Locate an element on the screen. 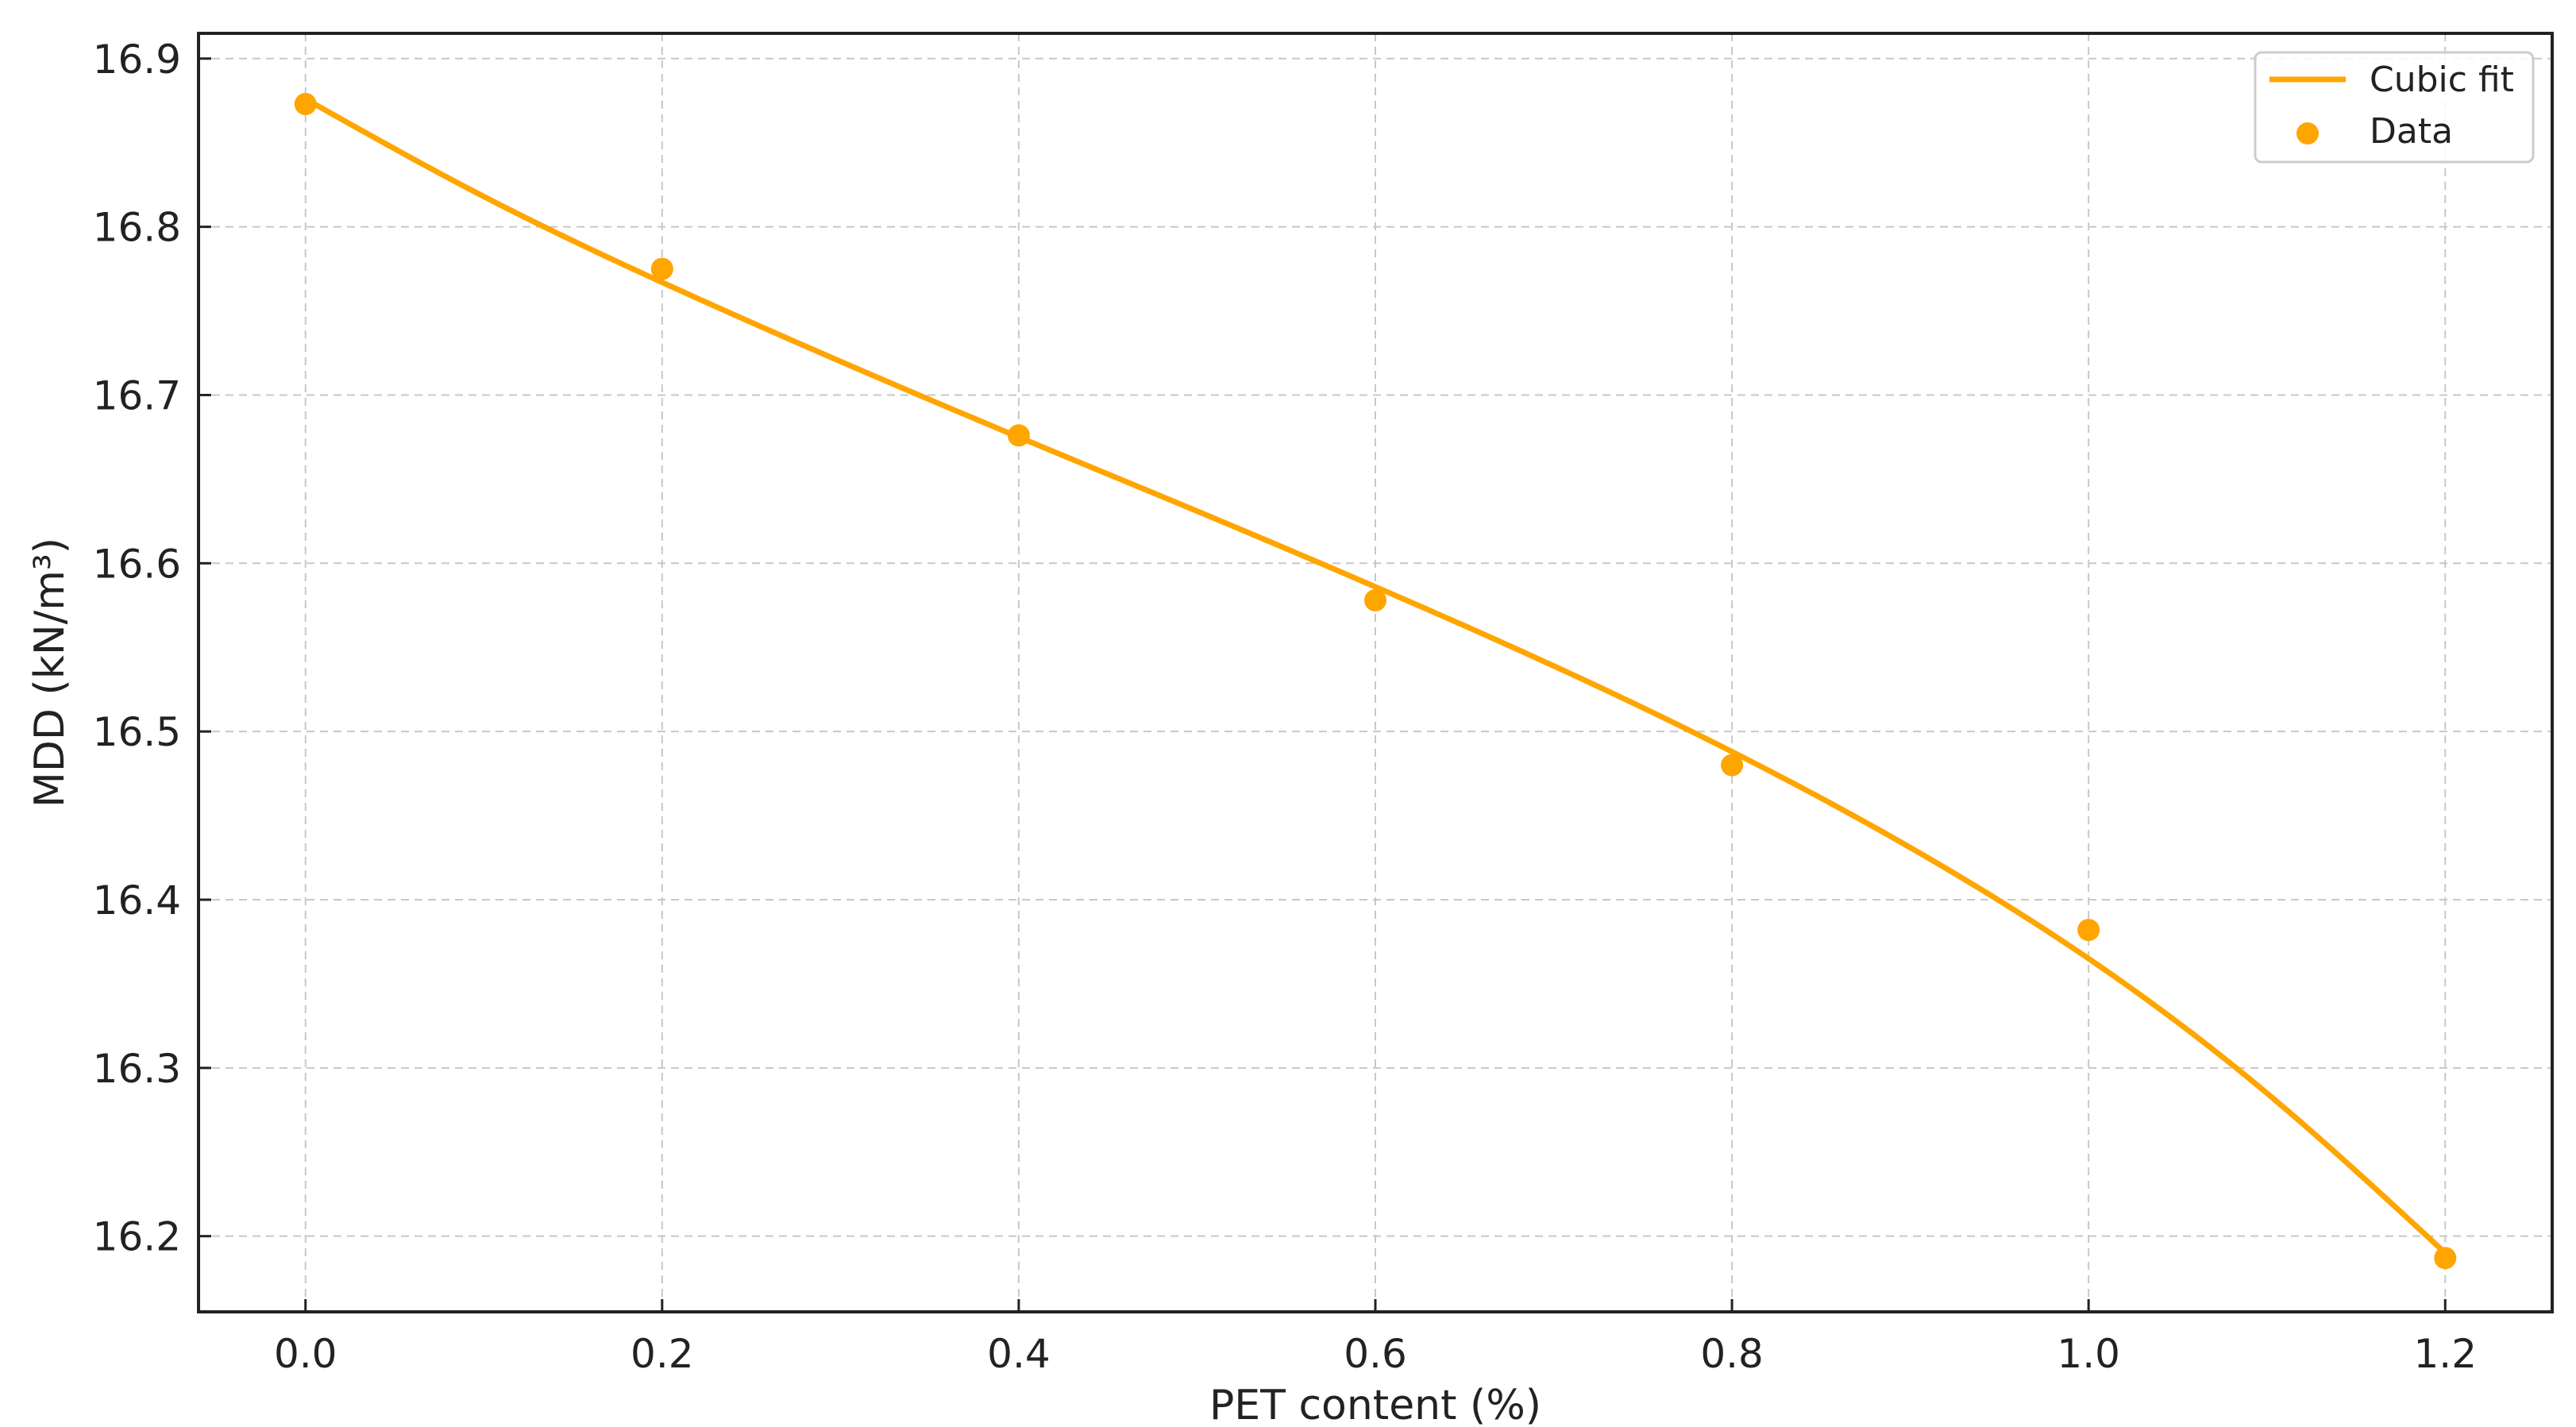 The width and height of the screenshot is (2576, 1427). y-tick-label: 16.2 is located at coordinates (137, 1237).